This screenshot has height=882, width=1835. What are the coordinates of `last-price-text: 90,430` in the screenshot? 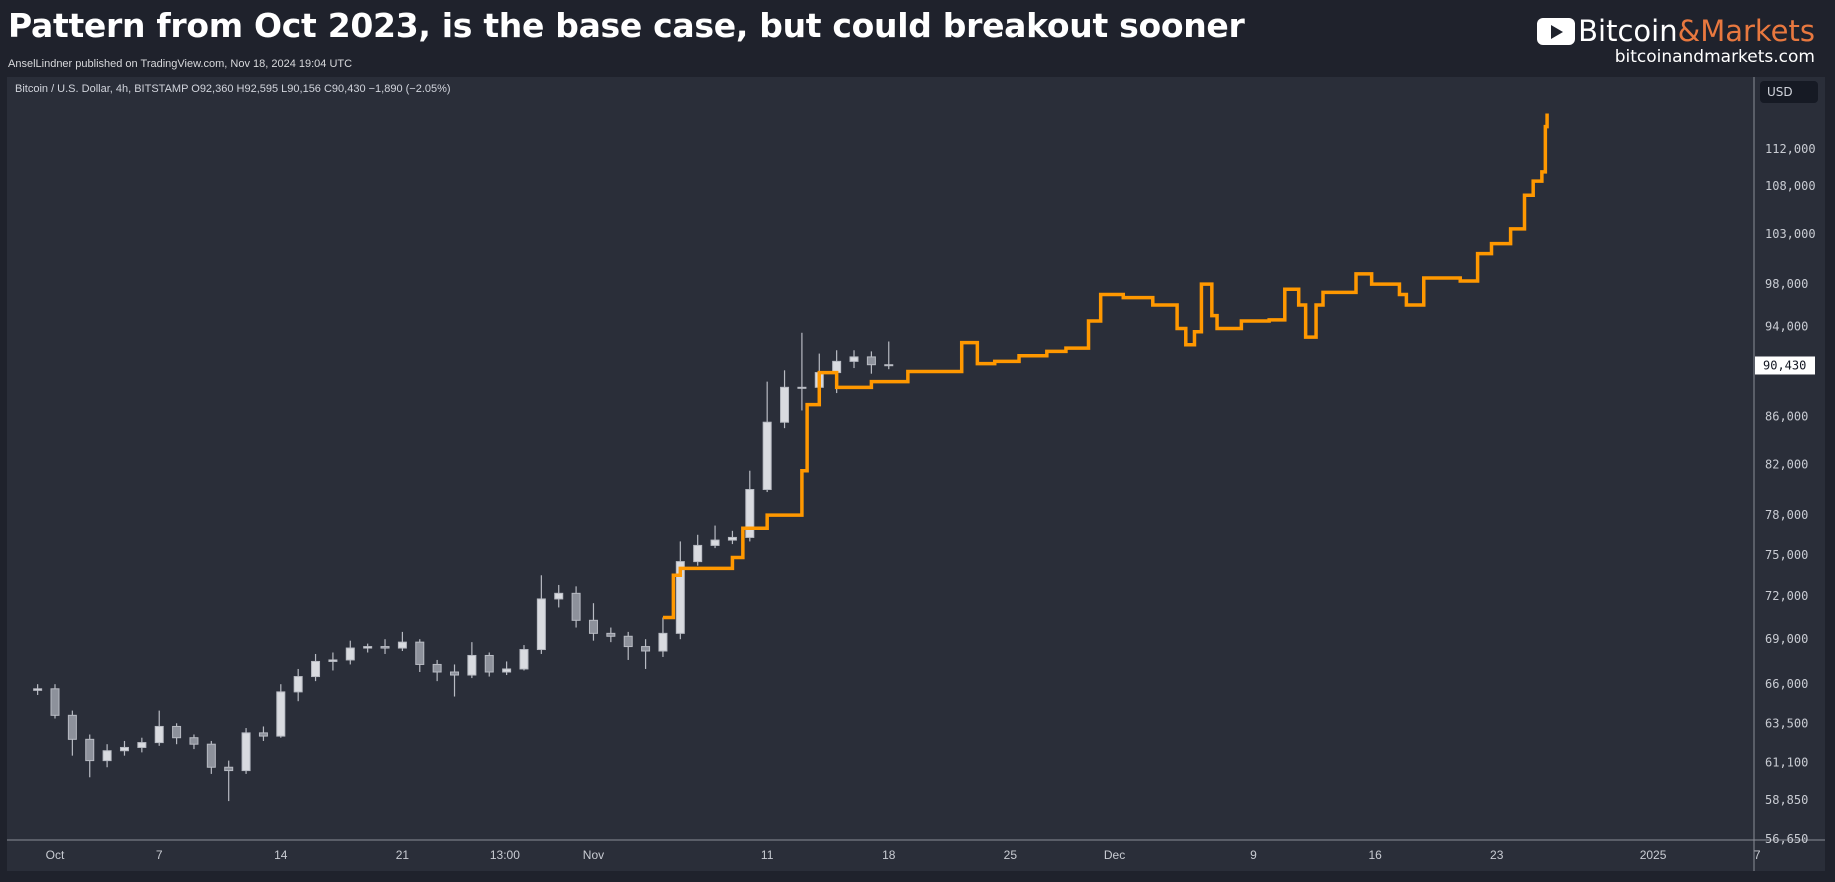 It's located at (1784, 365).